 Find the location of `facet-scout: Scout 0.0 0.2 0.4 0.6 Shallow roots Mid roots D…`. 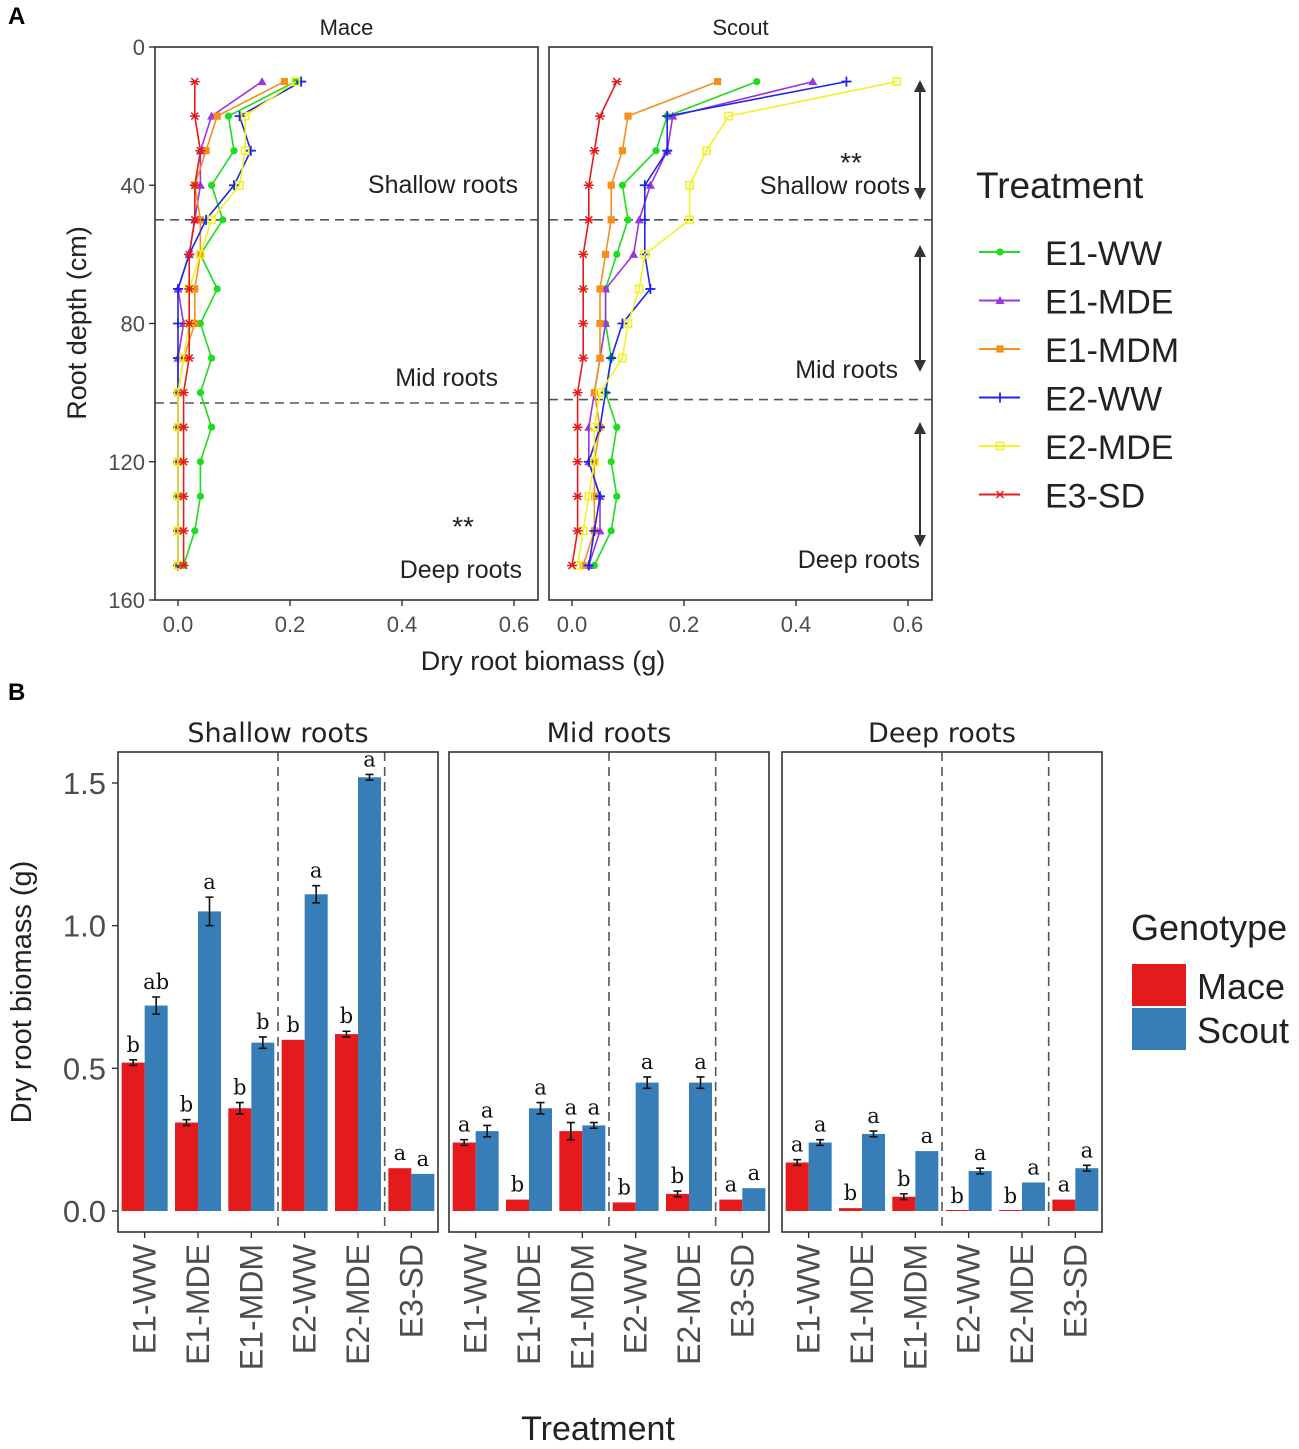

facet-scout: Scout 0.0 0.2 0.4 0.6 Shallow roots Mid roots D… is located at coordinates (740, 326).